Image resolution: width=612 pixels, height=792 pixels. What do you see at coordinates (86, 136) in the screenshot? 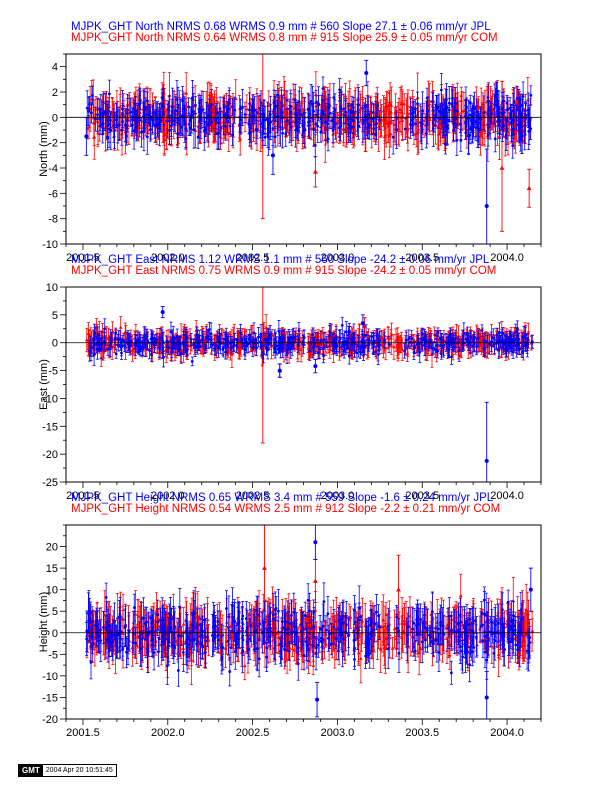
I see `outlier-point-jpl` at bounding box center [86, 136].